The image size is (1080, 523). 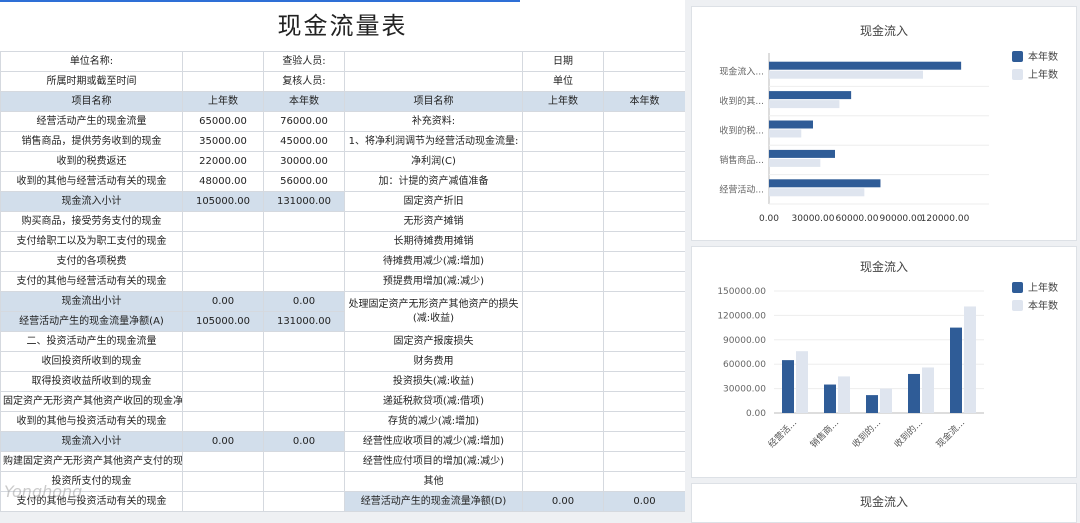 I want to click on supp-this-year: 0.00, so click(x=644, y=501).